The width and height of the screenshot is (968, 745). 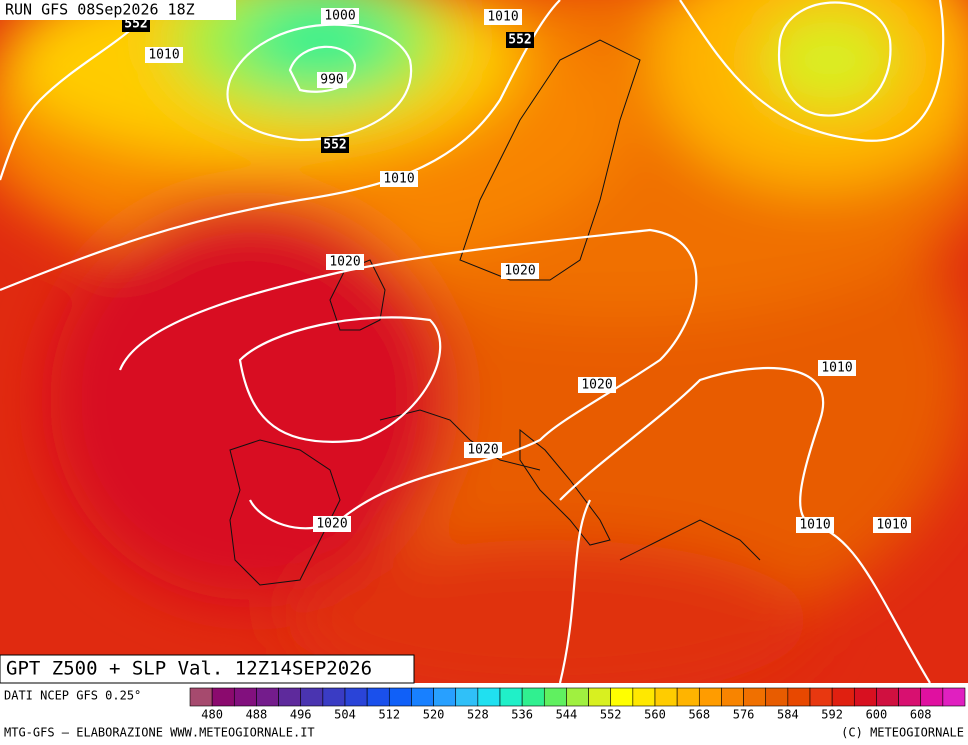 I want to click on source-label: DATI NCEP GFS 0.25°, so click(x=72, y=696).